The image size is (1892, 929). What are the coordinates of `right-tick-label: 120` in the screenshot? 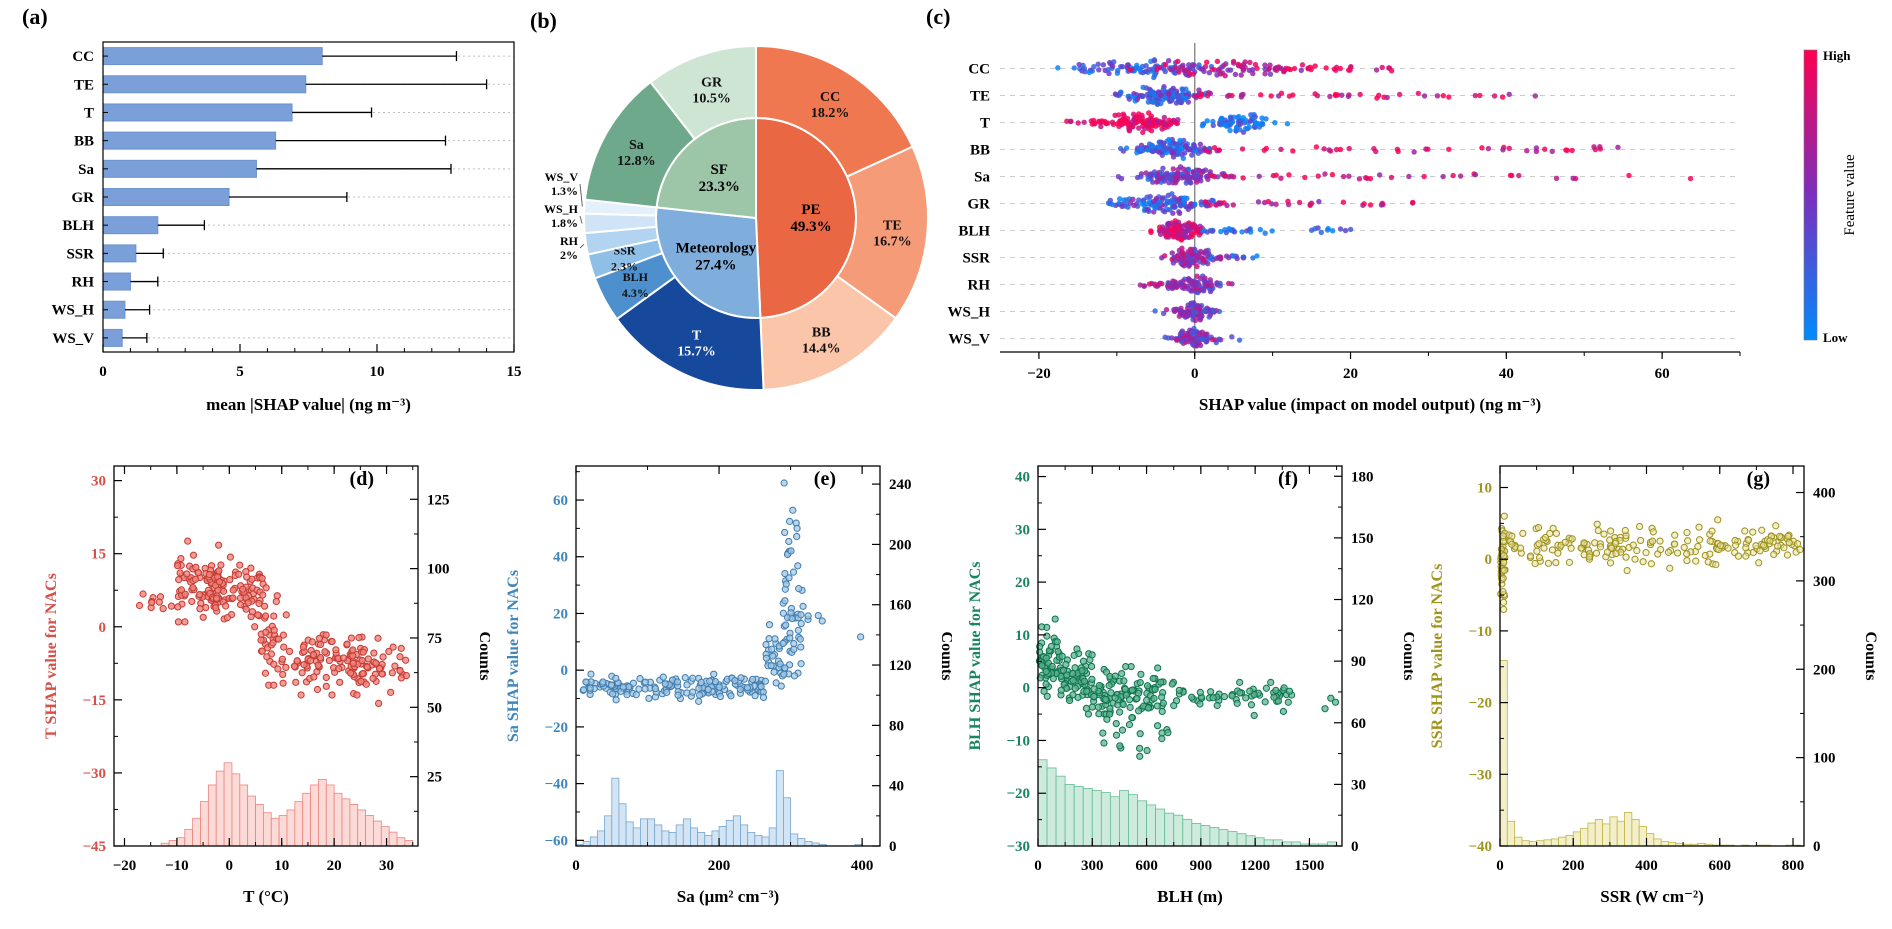 It's located at (1362, 601).